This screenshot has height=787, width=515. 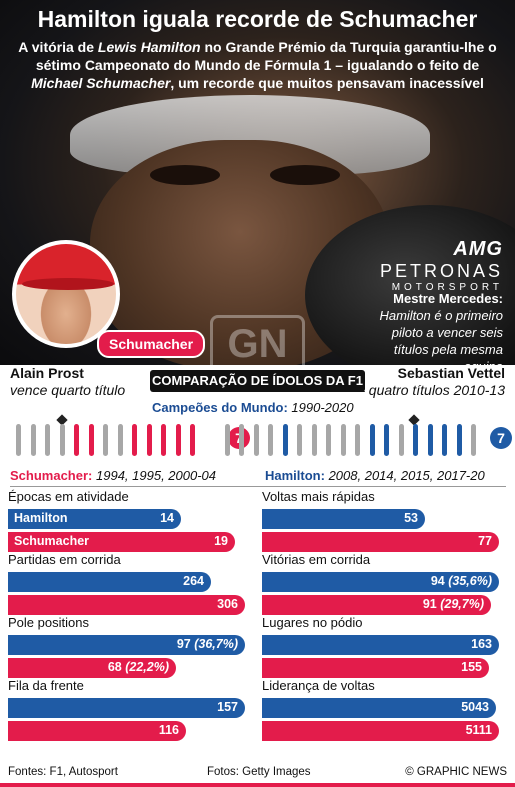 What do you see at coordinates (461, 581) in the screenshot?
I see `hamilton-value: 94 (35,6%)` at bounding box center [461, 581].